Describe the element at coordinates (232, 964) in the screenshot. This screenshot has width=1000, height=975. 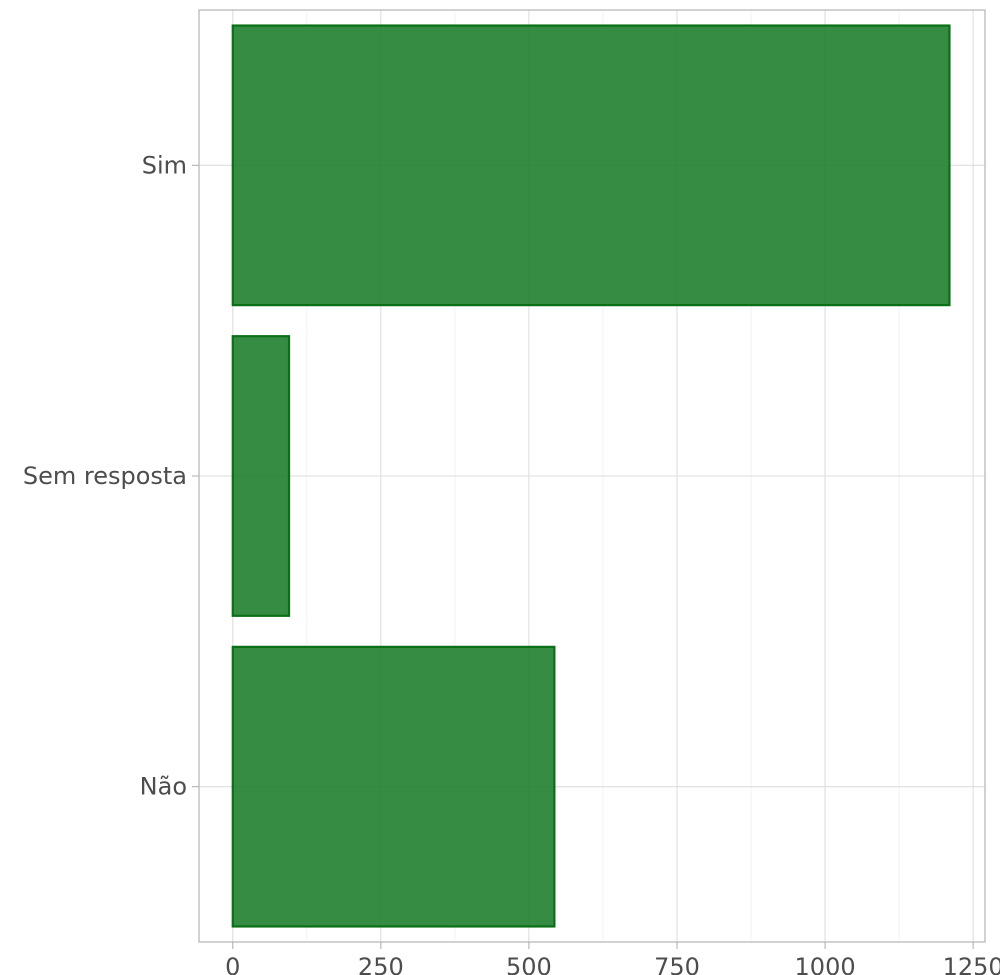
I see `x-tick-label: 0` at that location.